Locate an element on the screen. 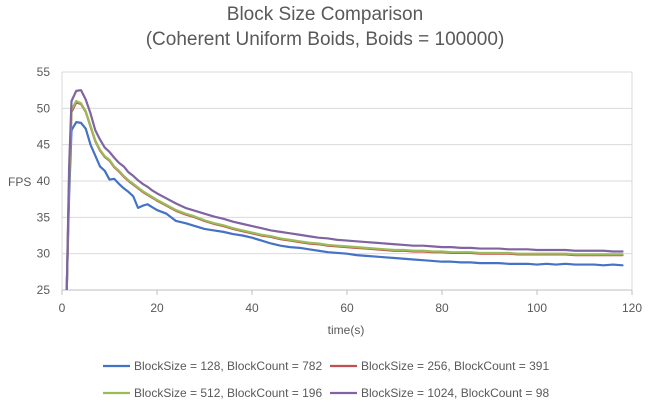  x-tick-label: 100 is located at coordinates (537, 308).